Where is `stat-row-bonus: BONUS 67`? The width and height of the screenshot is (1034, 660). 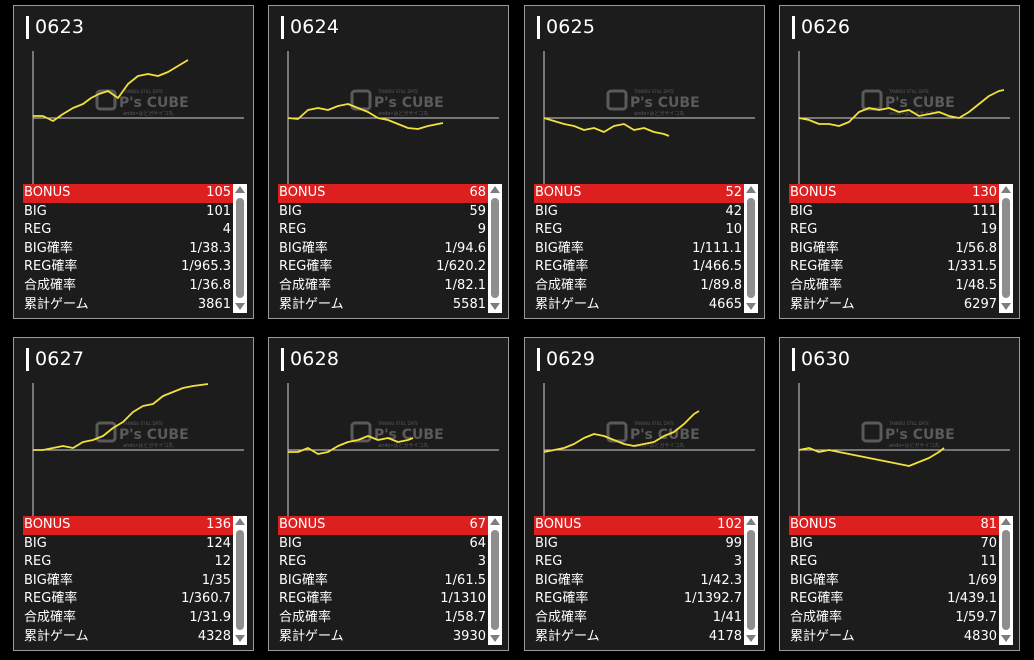
stat-row-bonus: BONUS 67 is located at coordinates (383, 525).